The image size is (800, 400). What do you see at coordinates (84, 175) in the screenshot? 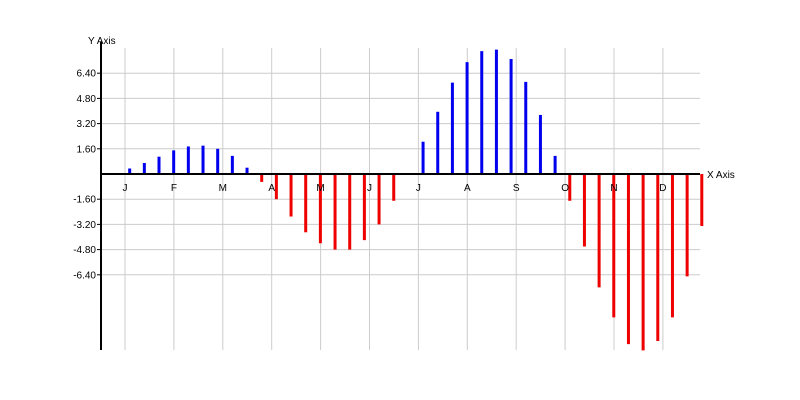
I see `y-tick-labels: 6.40 4.80 3.20 1.60 -1.60 -3.20 -4.80 -6.40` at bounding box center [84, 175].